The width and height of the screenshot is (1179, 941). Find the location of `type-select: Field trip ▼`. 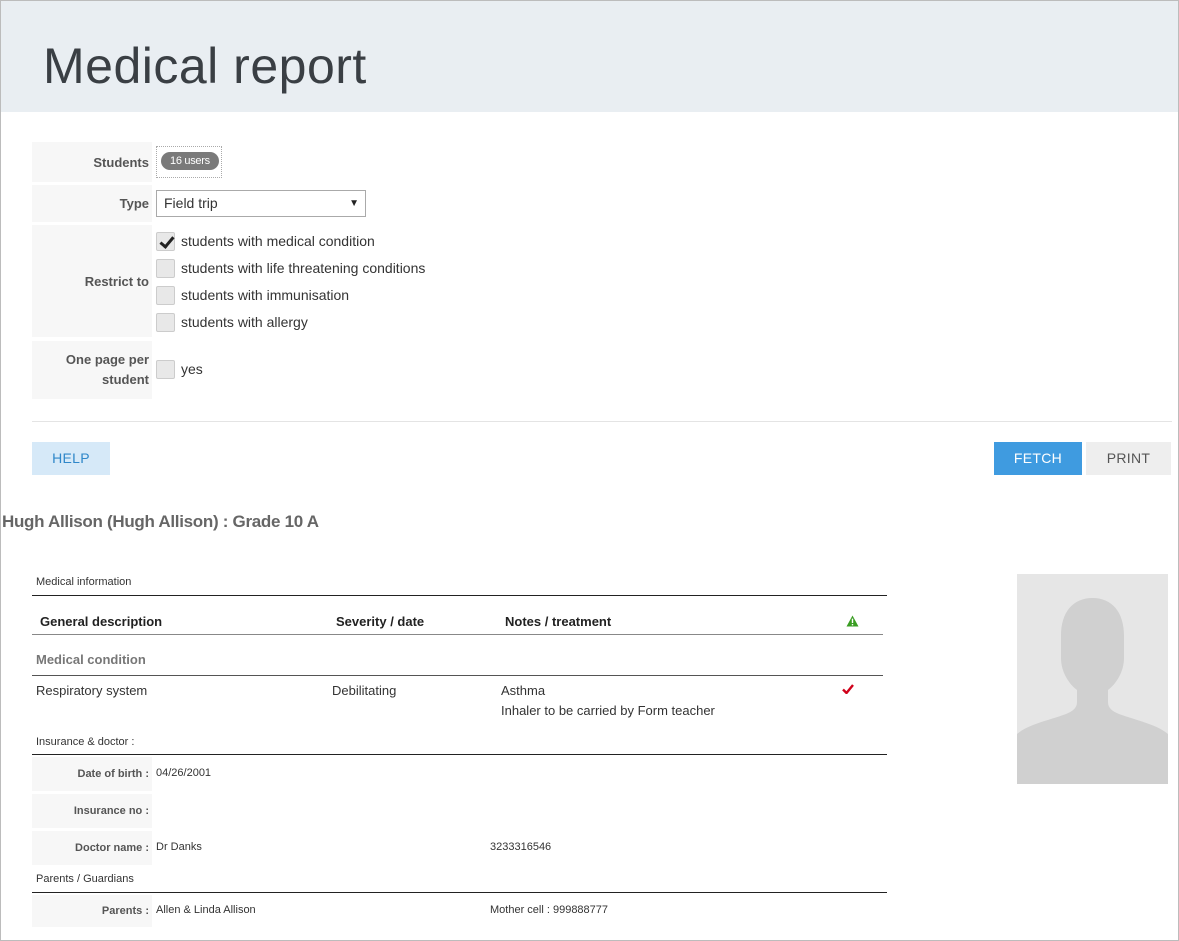

type-select: Field trip ▼ is located at coordinates (261, 203).